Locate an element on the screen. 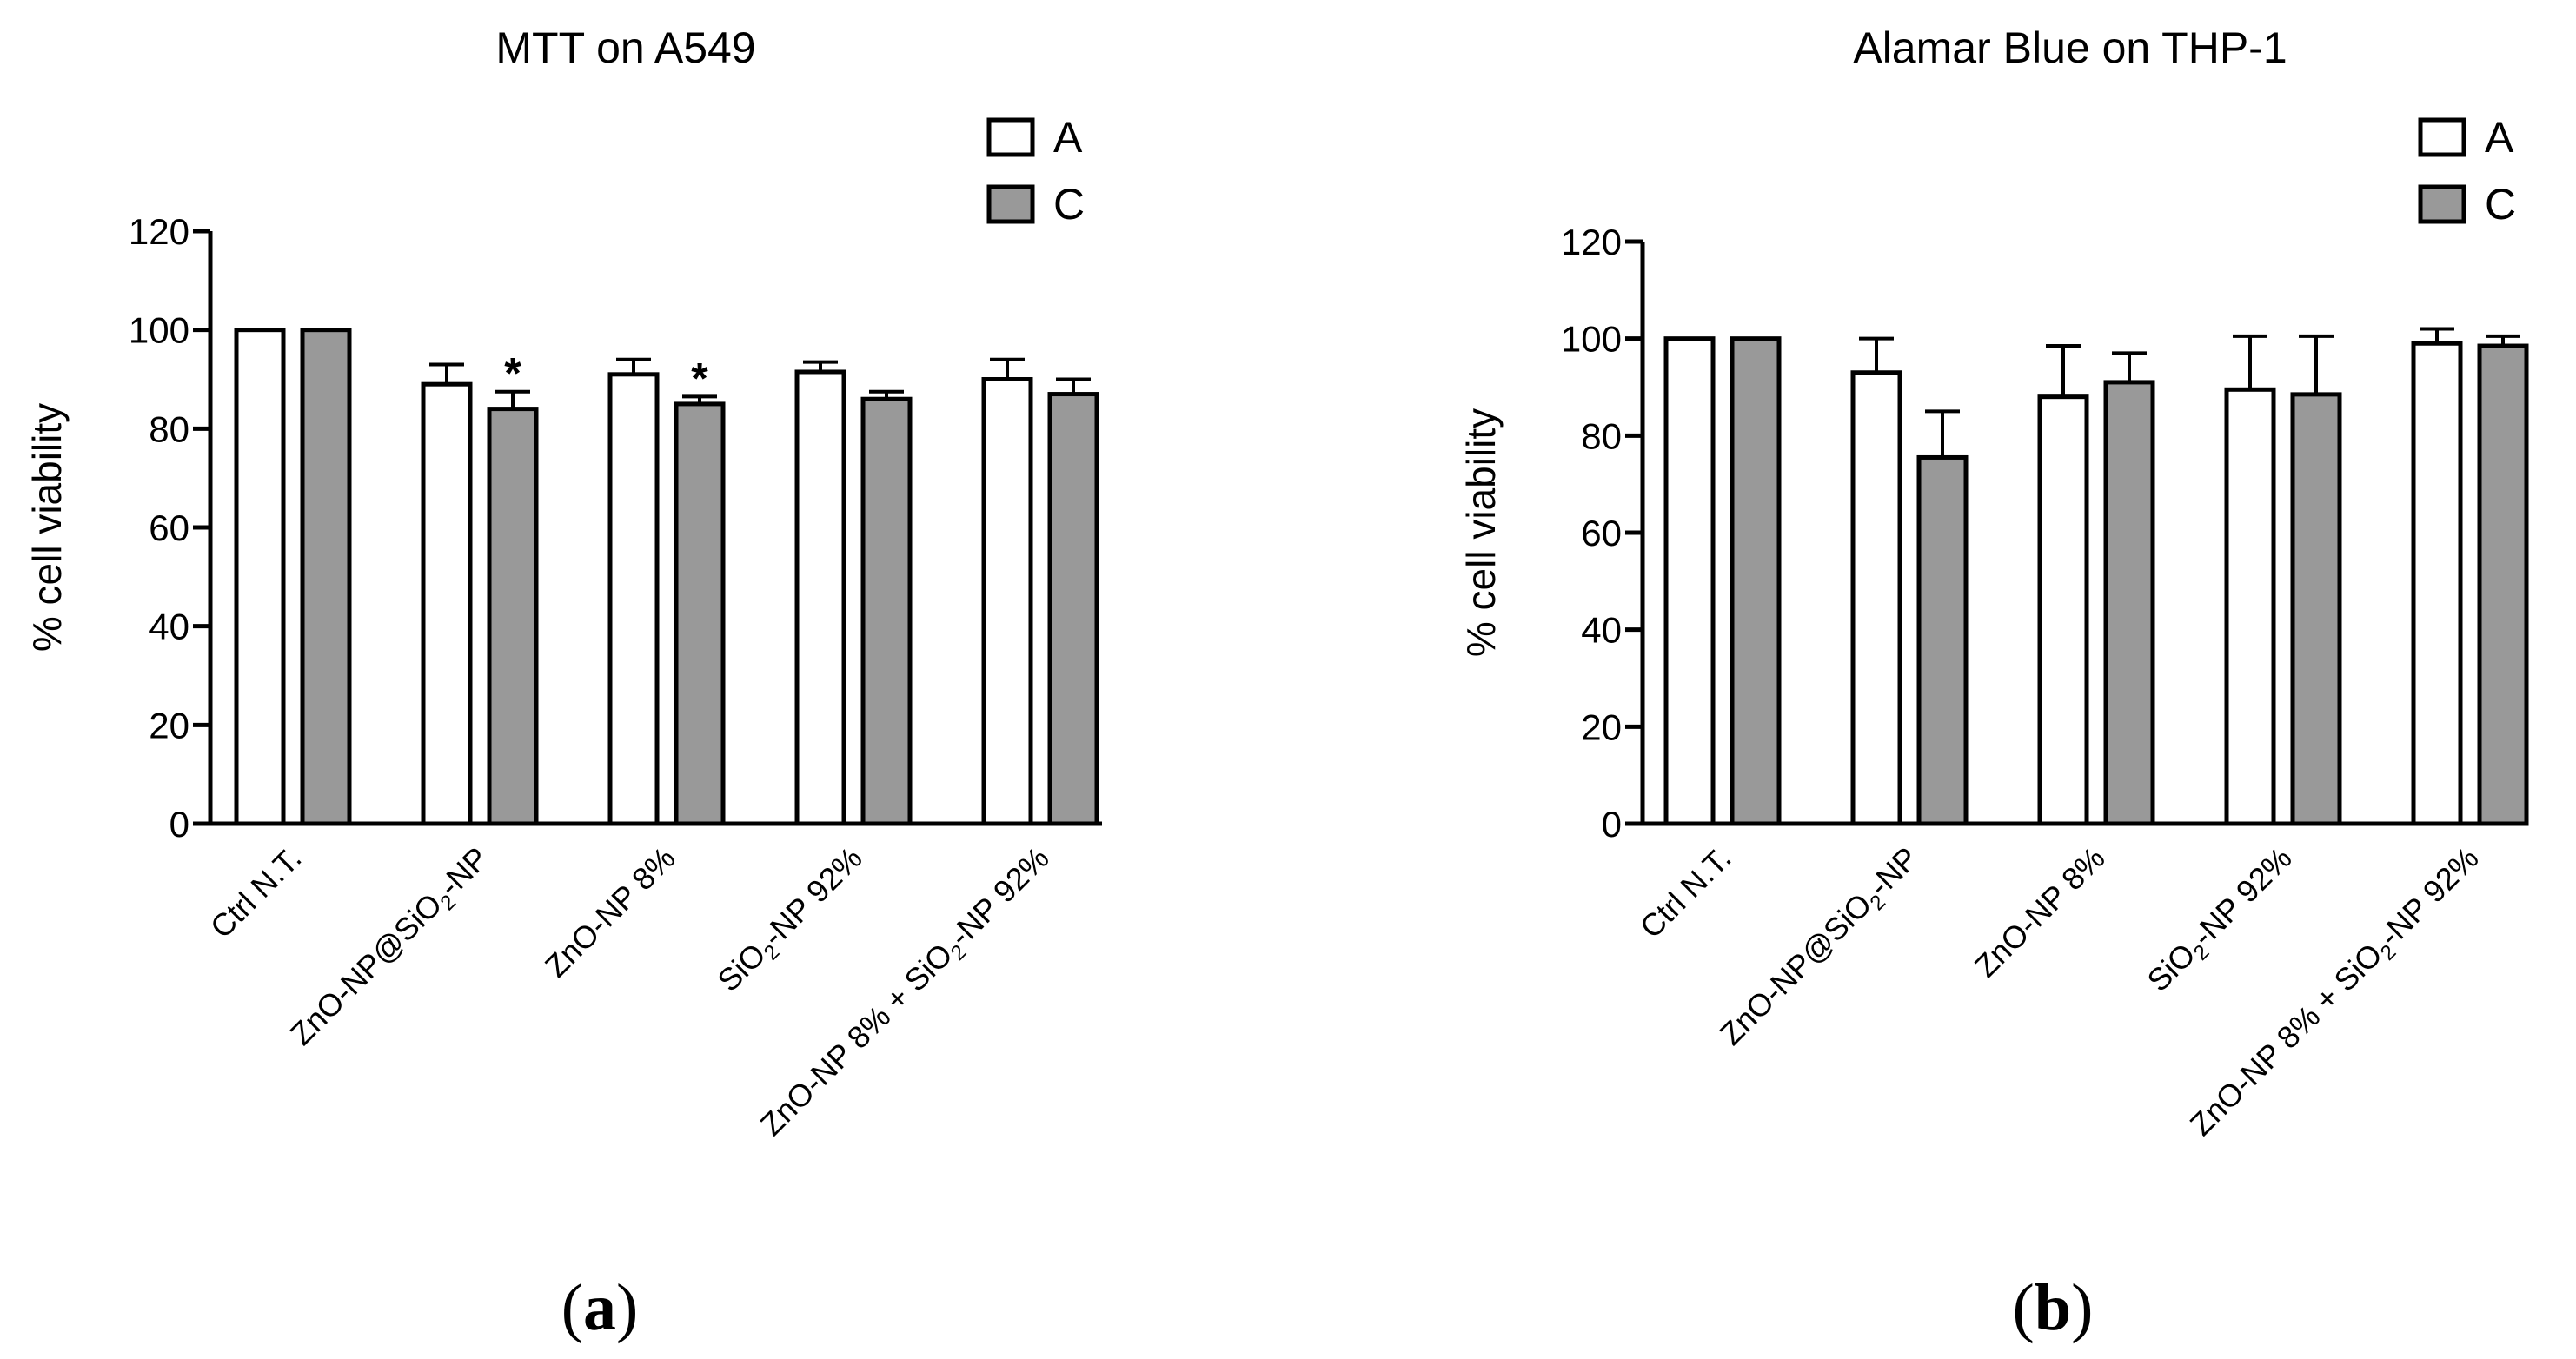 This screenshot has width=2576, height=1359. panel-label-b: (b) is located at coordinates (2053, 1307).